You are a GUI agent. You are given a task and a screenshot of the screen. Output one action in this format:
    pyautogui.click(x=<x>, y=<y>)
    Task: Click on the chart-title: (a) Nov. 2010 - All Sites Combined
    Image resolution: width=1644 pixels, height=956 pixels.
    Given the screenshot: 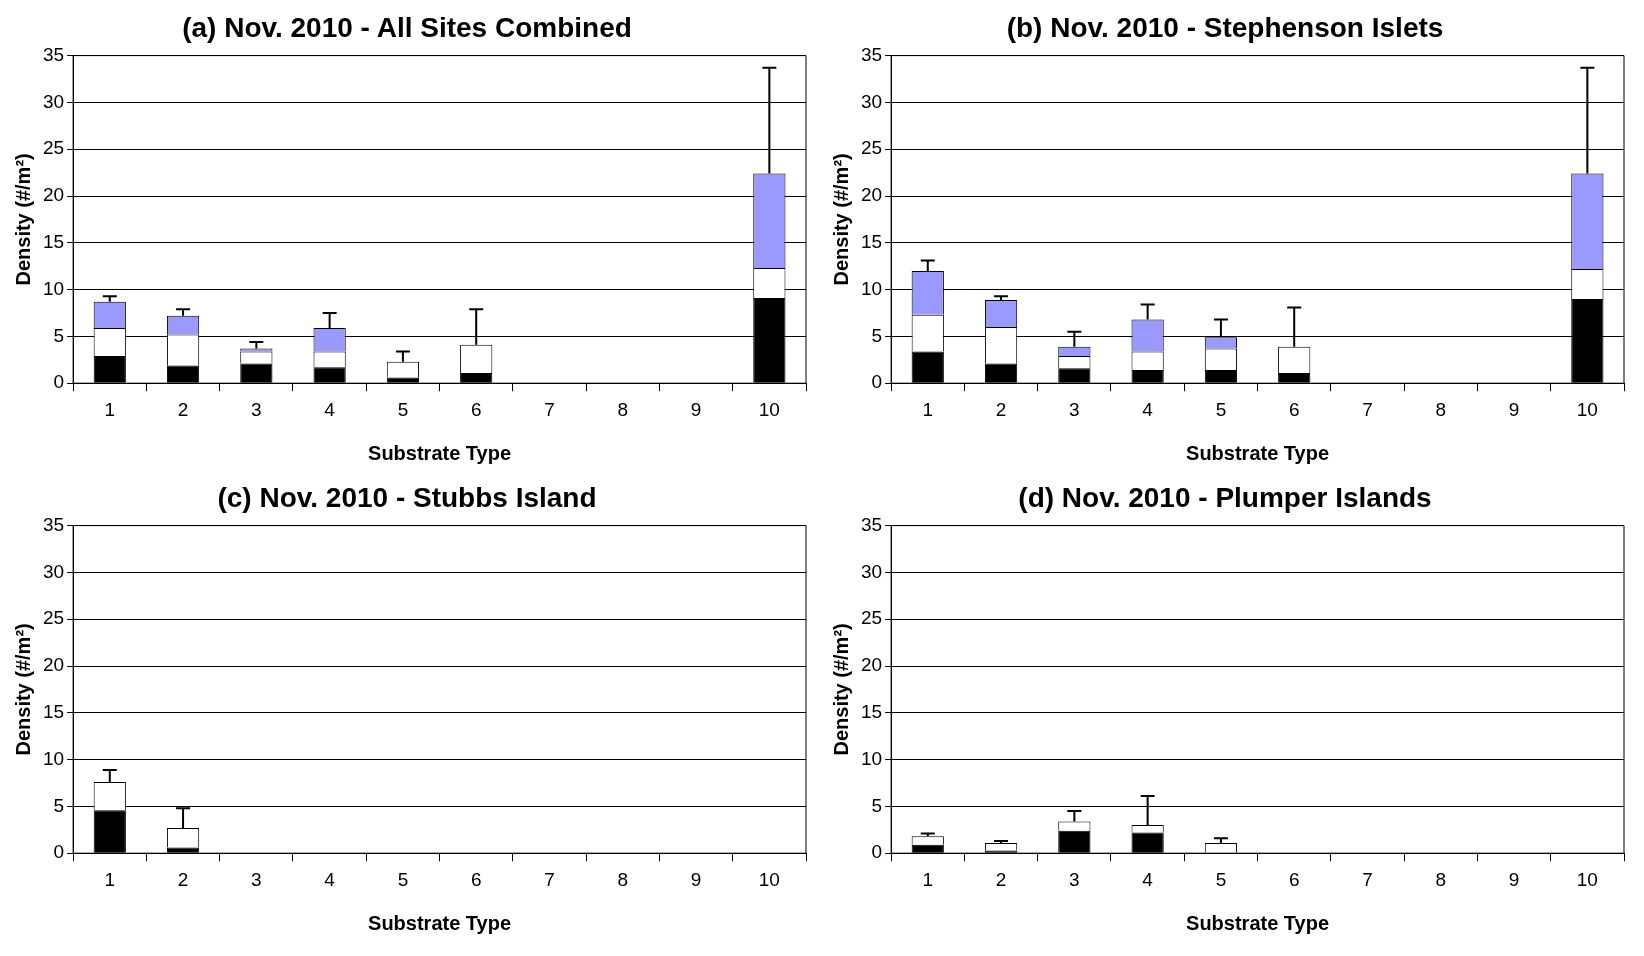 What is the action you would take?
    pyautogui.click(x=407, y=27)
    